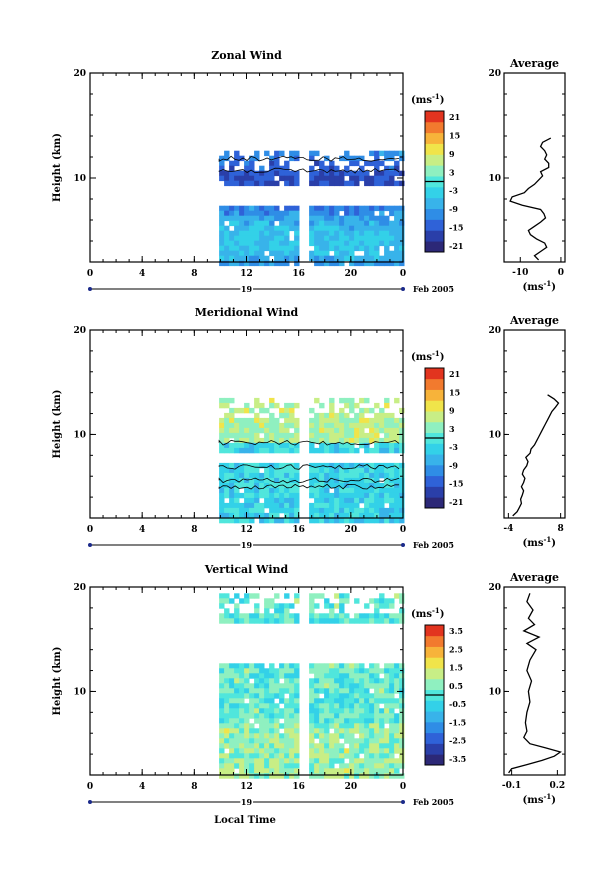  What do you see at coordinates (454, 392) in the screenshot?
I see `colorbar-tick-label: 15` at bounding box center [454, 392].